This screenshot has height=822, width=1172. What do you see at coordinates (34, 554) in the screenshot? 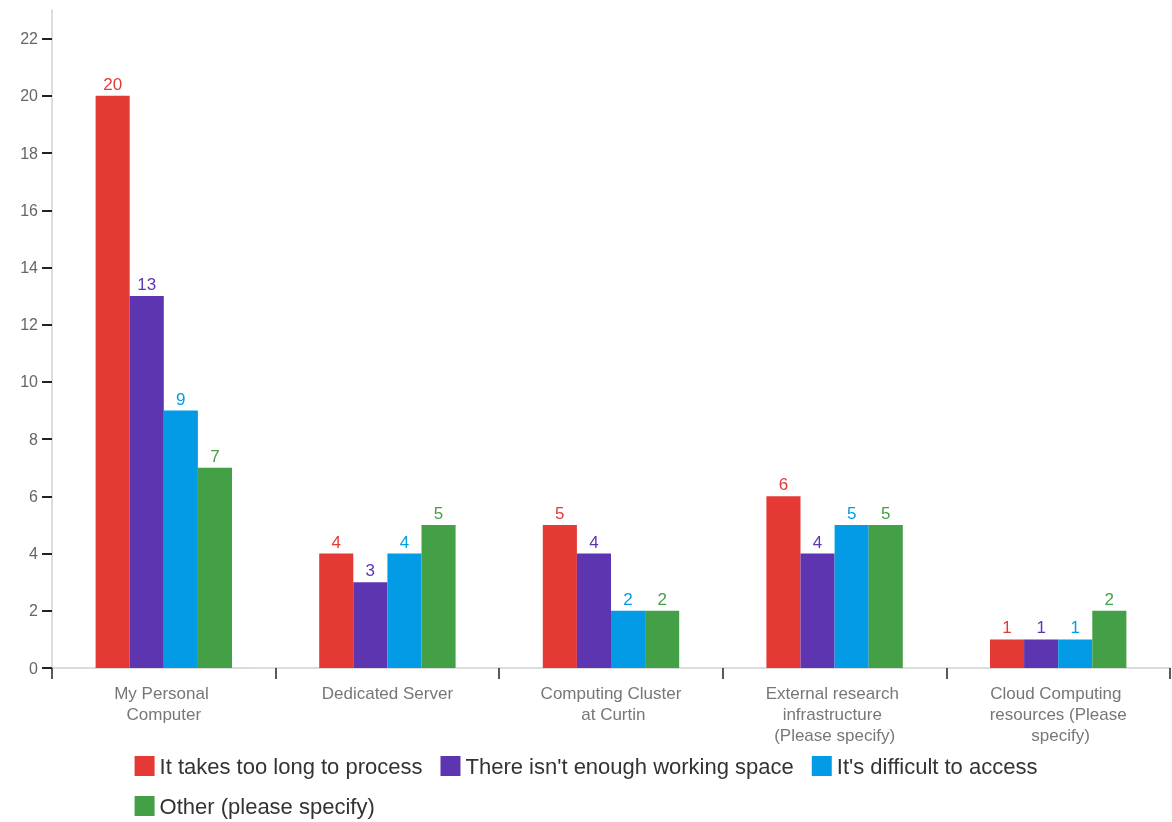
I see `y-tick-label: 4` at bounding box center [34, 554].